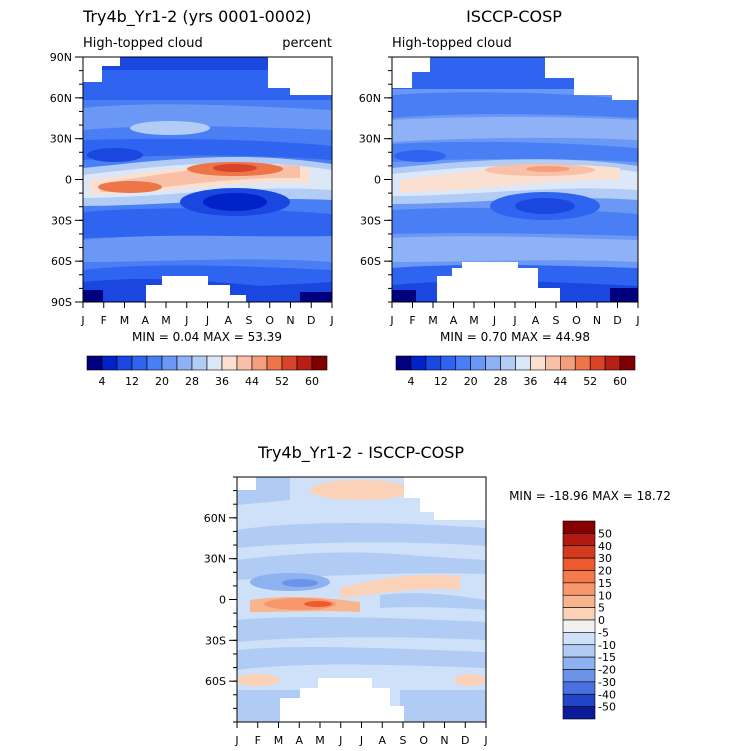  Describe the element at coordinates (514, 16) in the screenshot. I see `panel-obs-title: ISCCP-COSP` at that location.